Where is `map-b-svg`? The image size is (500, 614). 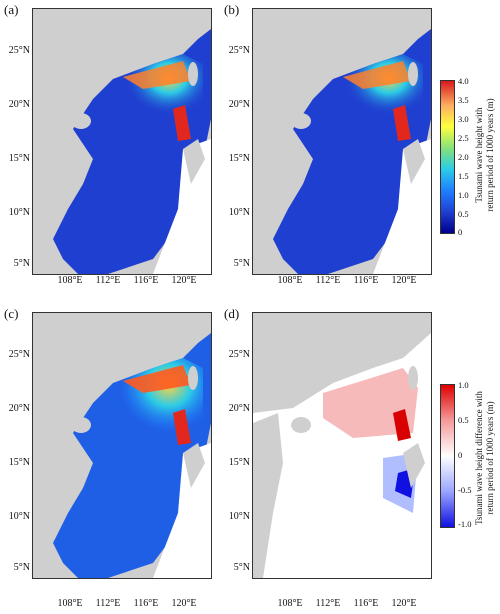 map-b-svg is located at coordinates (342, 151).